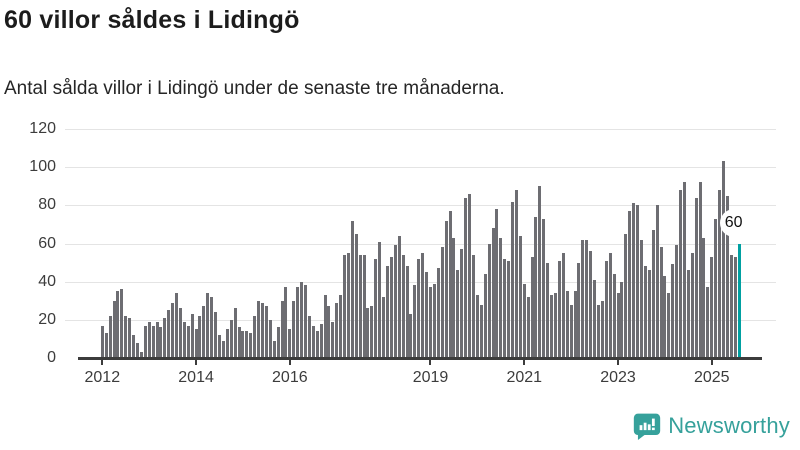 This screenshot has height=450, width=800. Describe the element at coordinates (733, 222) in the screenshot. I see `value-annotation-label: 60` at that location.